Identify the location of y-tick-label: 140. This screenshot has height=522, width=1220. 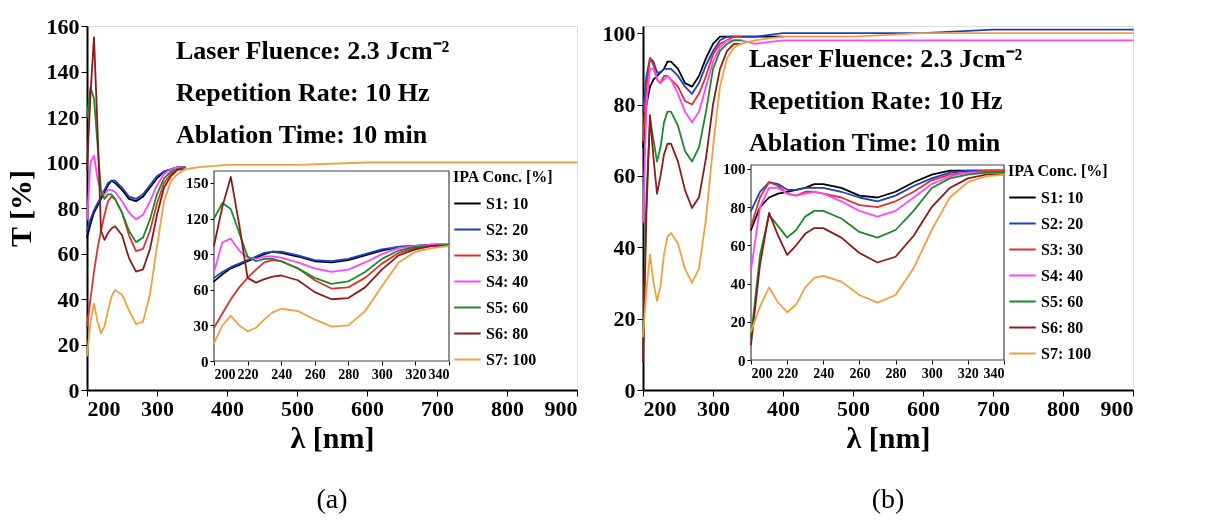
(63, 71).